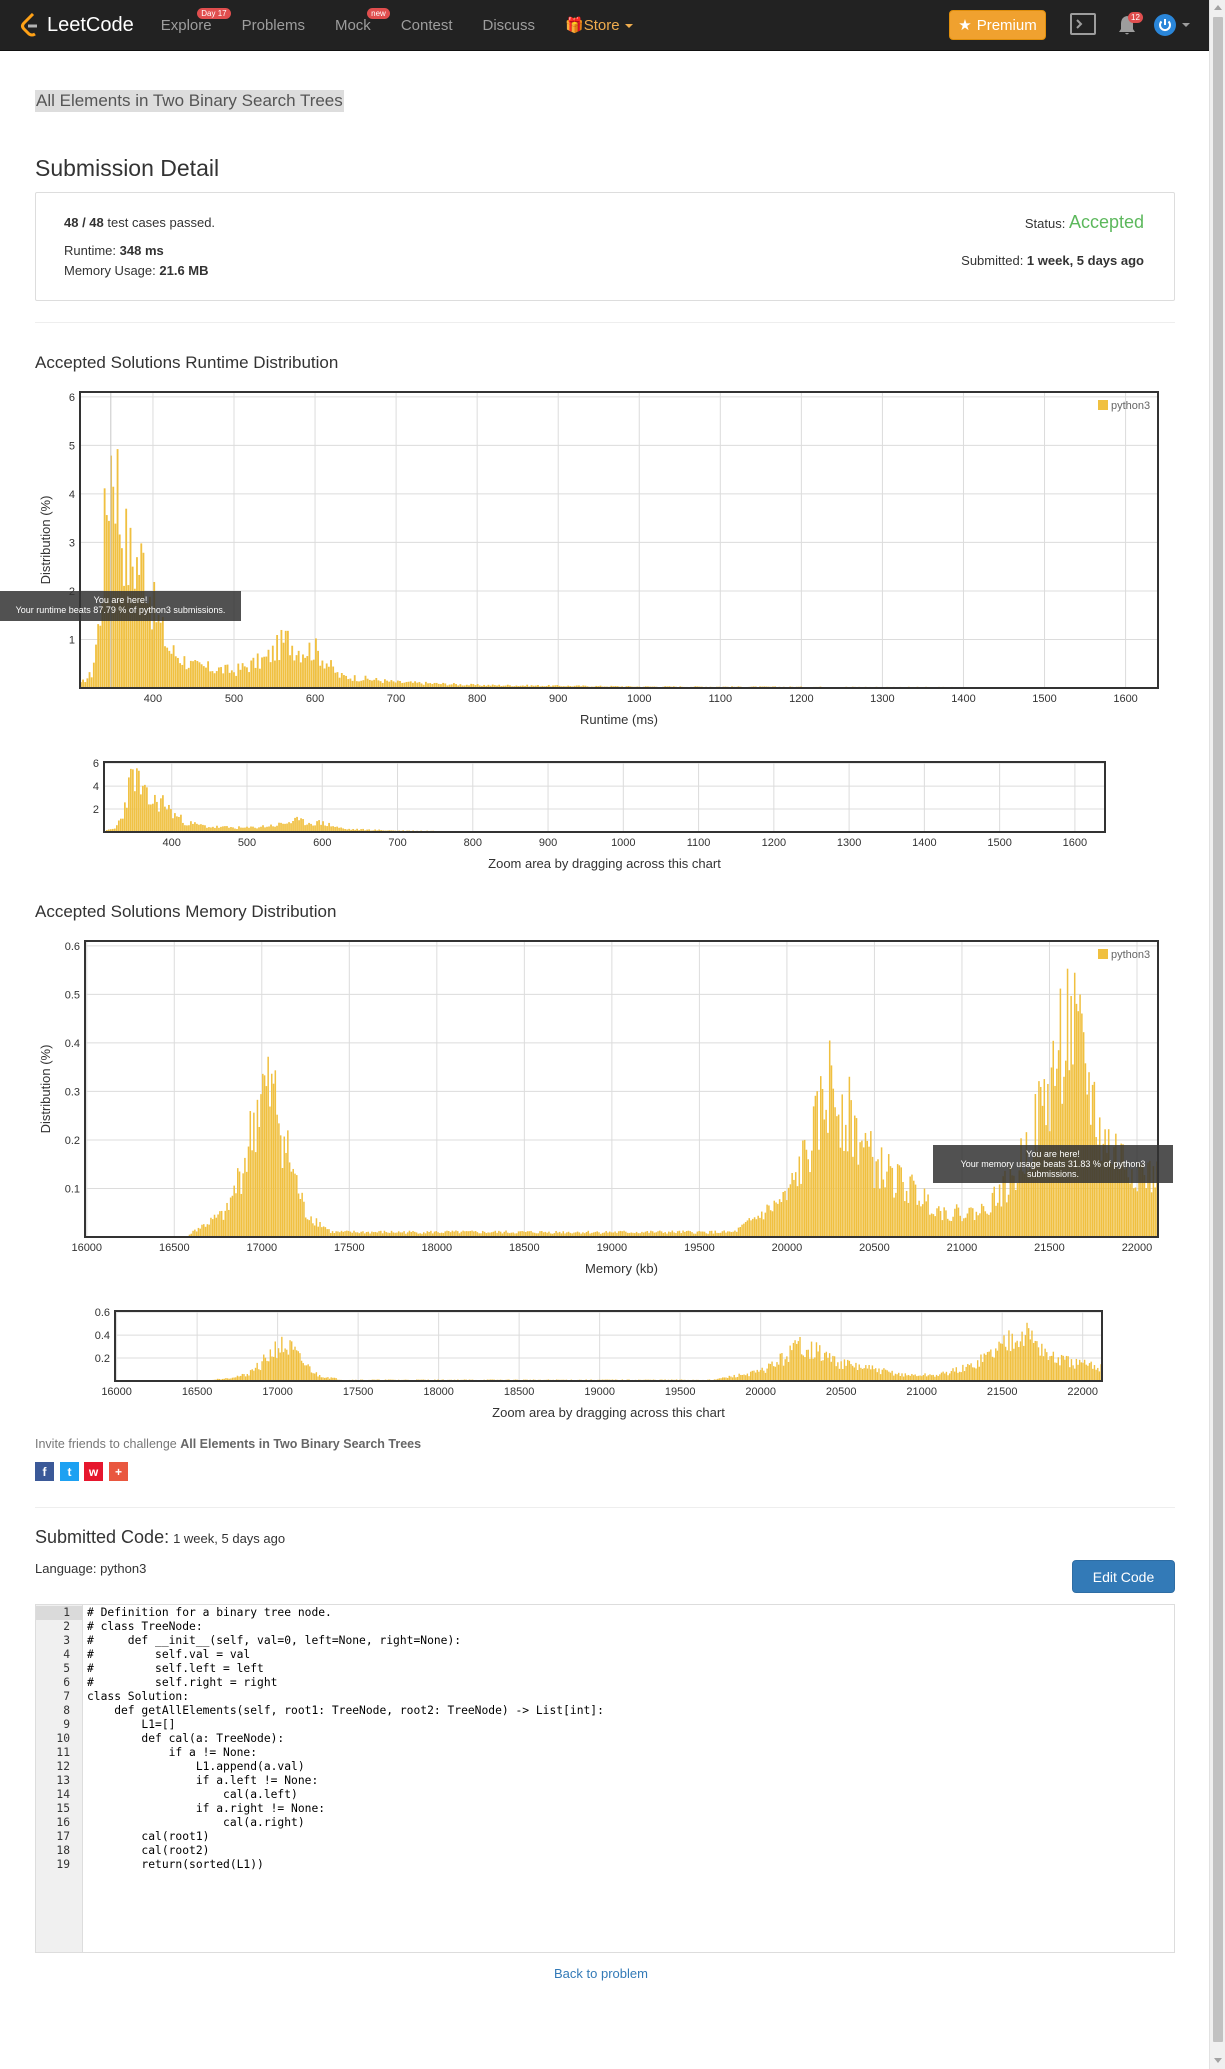 This screenshot has width=1225, height=2069. I want to click on code-line: 11 if a != None:, so click(605, 1753).